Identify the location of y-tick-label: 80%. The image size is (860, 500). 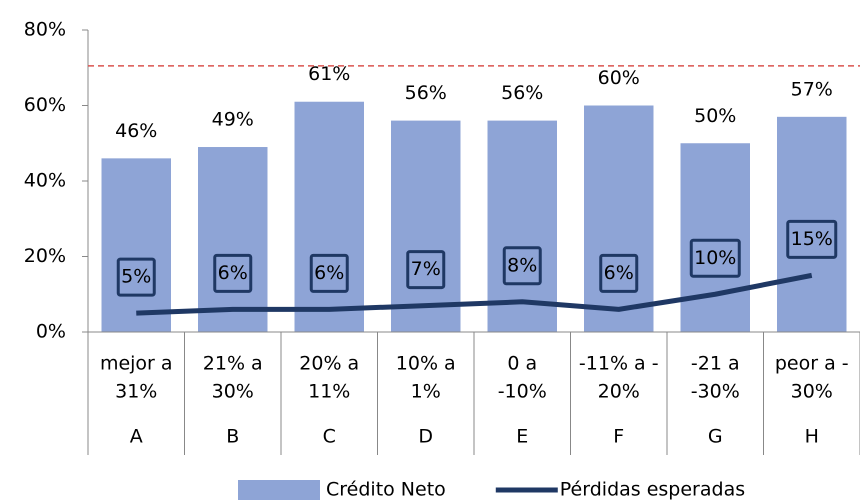
(45, 30).